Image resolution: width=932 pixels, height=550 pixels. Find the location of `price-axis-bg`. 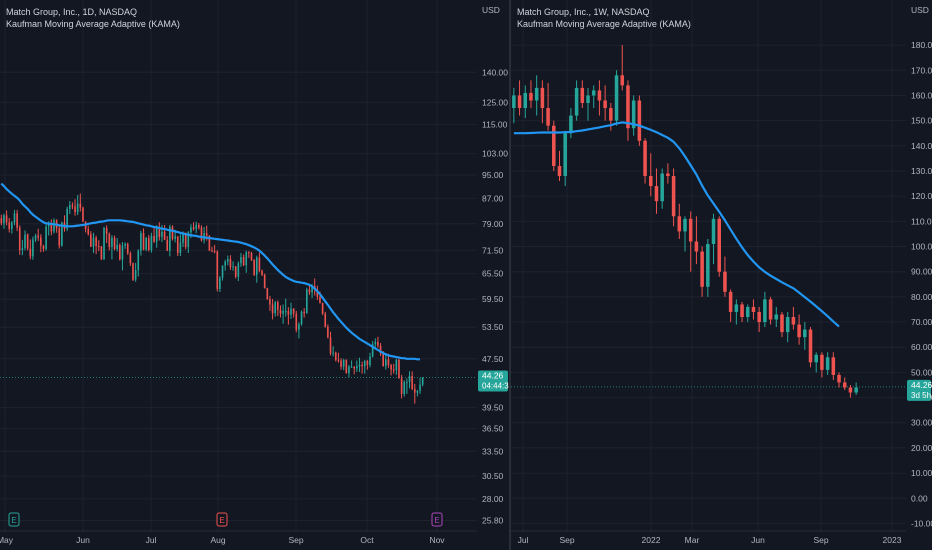

price-axis-bg is located at coordinates (919, 275).